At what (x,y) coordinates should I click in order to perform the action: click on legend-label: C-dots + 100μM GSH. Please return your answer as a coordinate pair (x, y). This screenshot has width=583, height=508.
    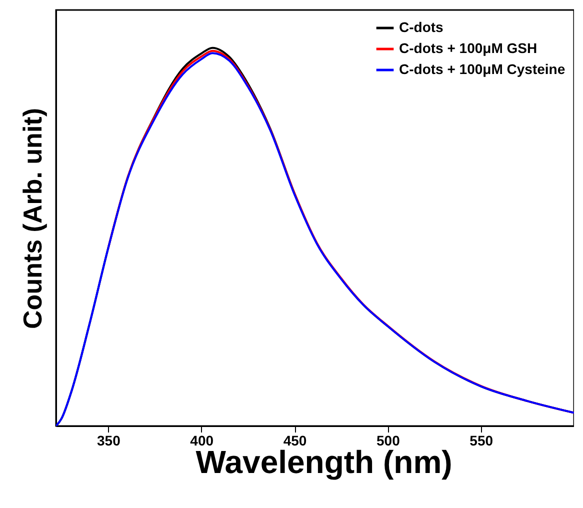
    Looking at the image, I should click on (468, 48).